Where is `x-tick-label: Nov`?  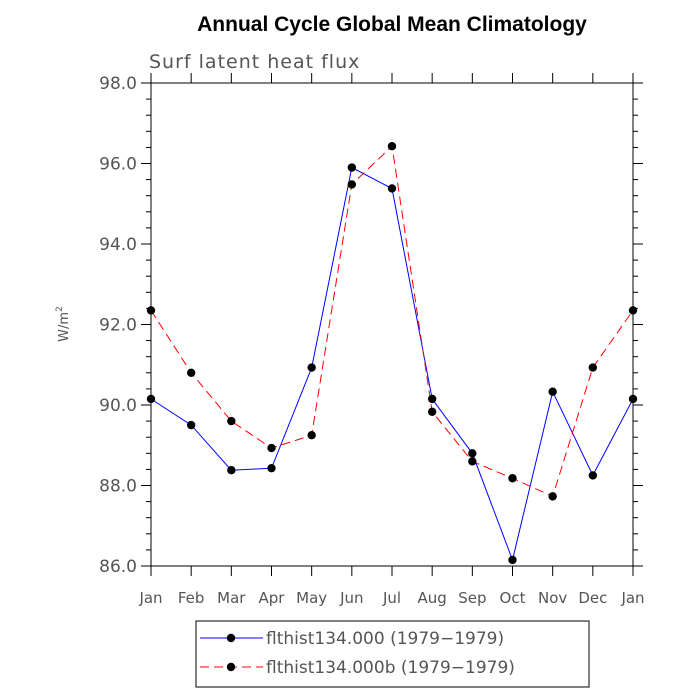
x-tick-label: Nov is located at coordinates (552, 598).